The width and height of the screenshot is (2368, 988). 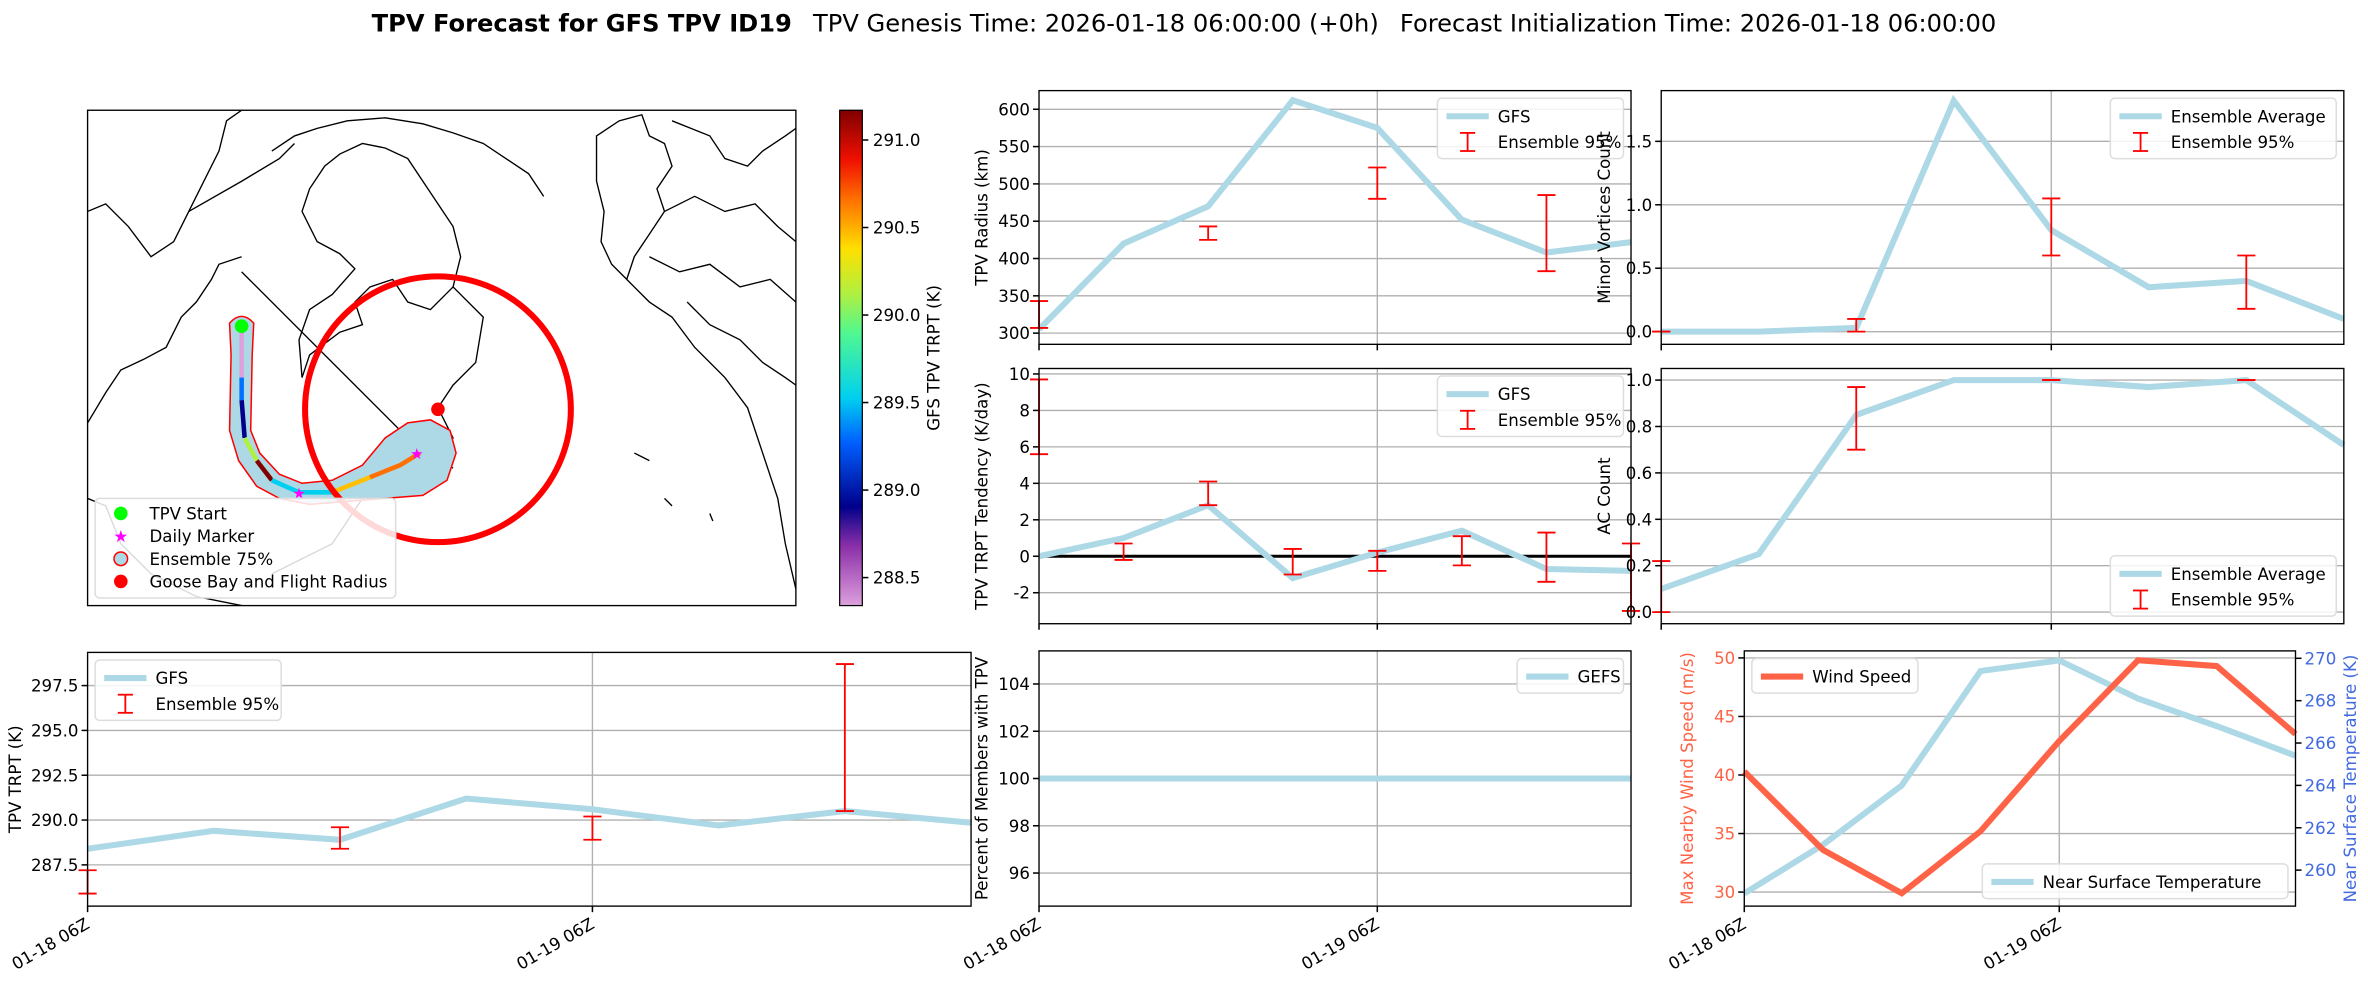 What do you see at coordinates (1014, 184) in the screenshot?
I see `y-tick-label: 500` at bounding box center [1014, 184].